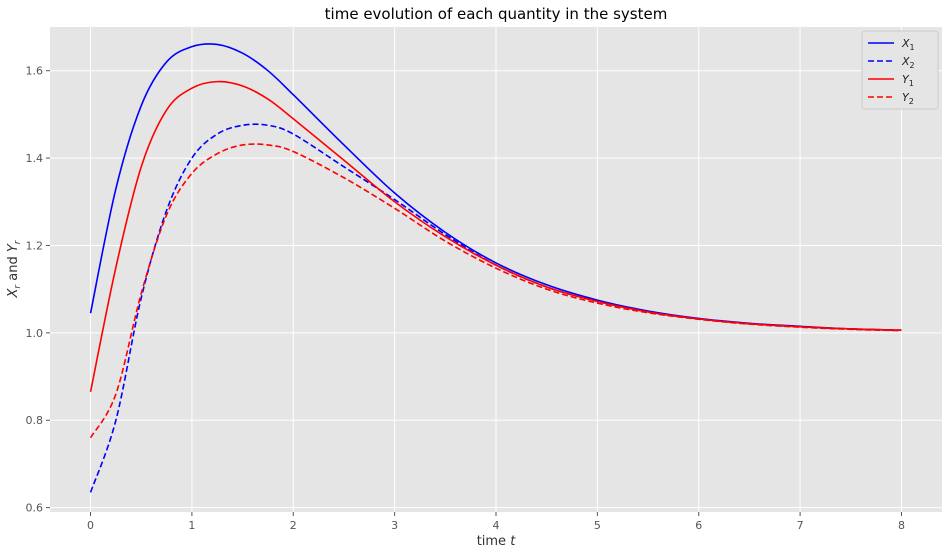  I want to click on y-tick-label: 0.6, so click(35, 508).